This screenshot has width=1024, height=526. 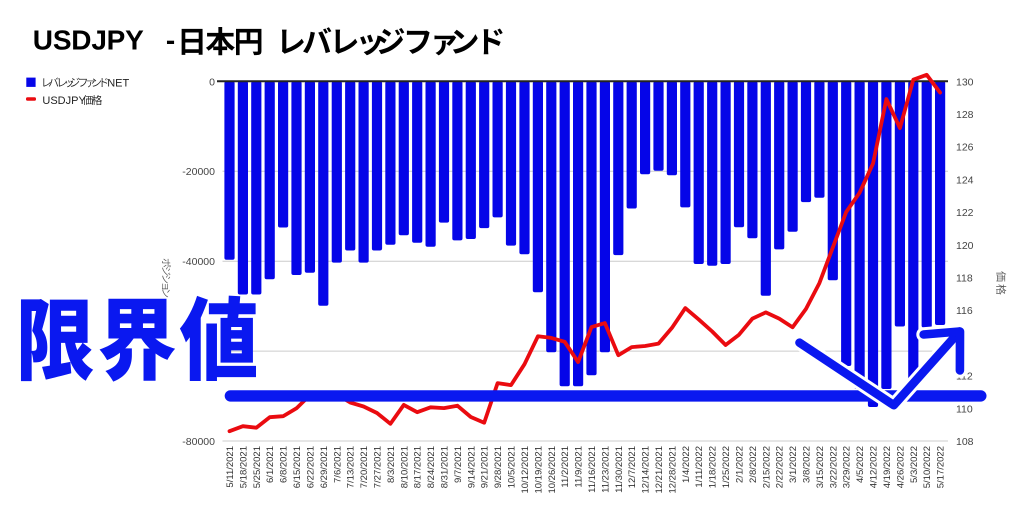 What do you see at coordinates (592, 469) in the screenshot?
I see `svg-text: 11/16/2021` at bounding box center [592, 469].